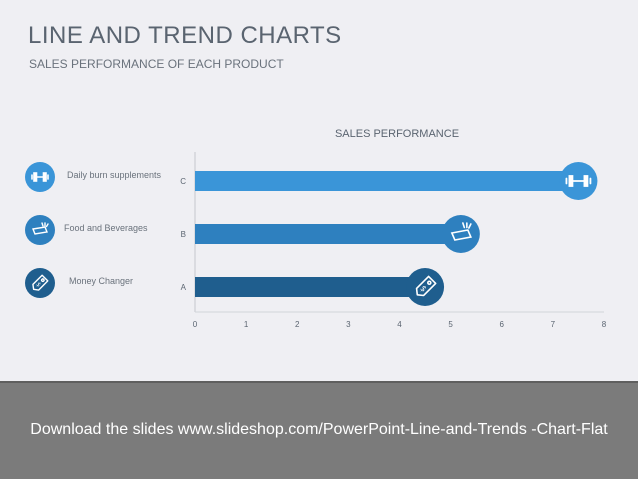 The height and width of the screenshot is (479, 638). Describe the element at coordinates (297, 324) in the screenshot. I see `x-tick-label: 2` at that location.